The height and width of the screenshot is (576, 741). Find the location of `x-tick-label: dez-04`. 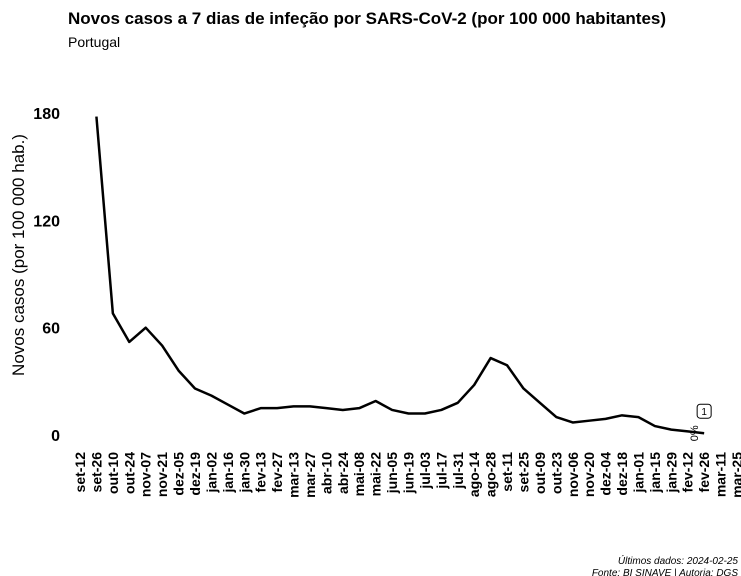

x-tick-label: dez-04 is located at coordinates (606, 474).